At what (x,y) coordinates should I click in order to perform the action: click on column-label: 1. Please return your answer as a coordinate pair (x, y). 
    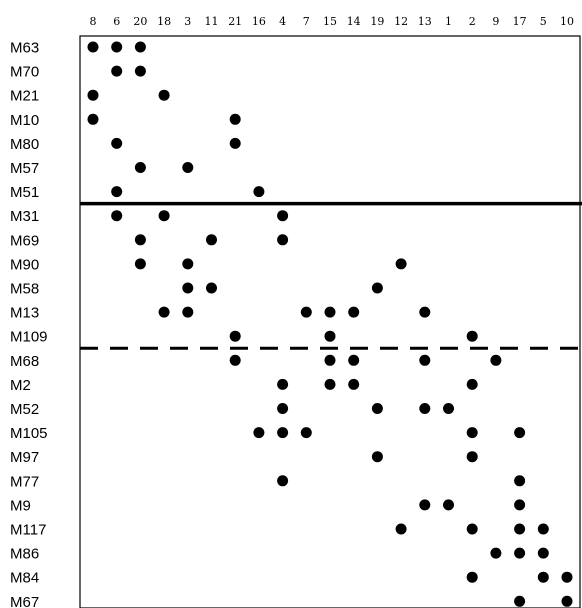
    Looking at the image, I should click on (448, 21).